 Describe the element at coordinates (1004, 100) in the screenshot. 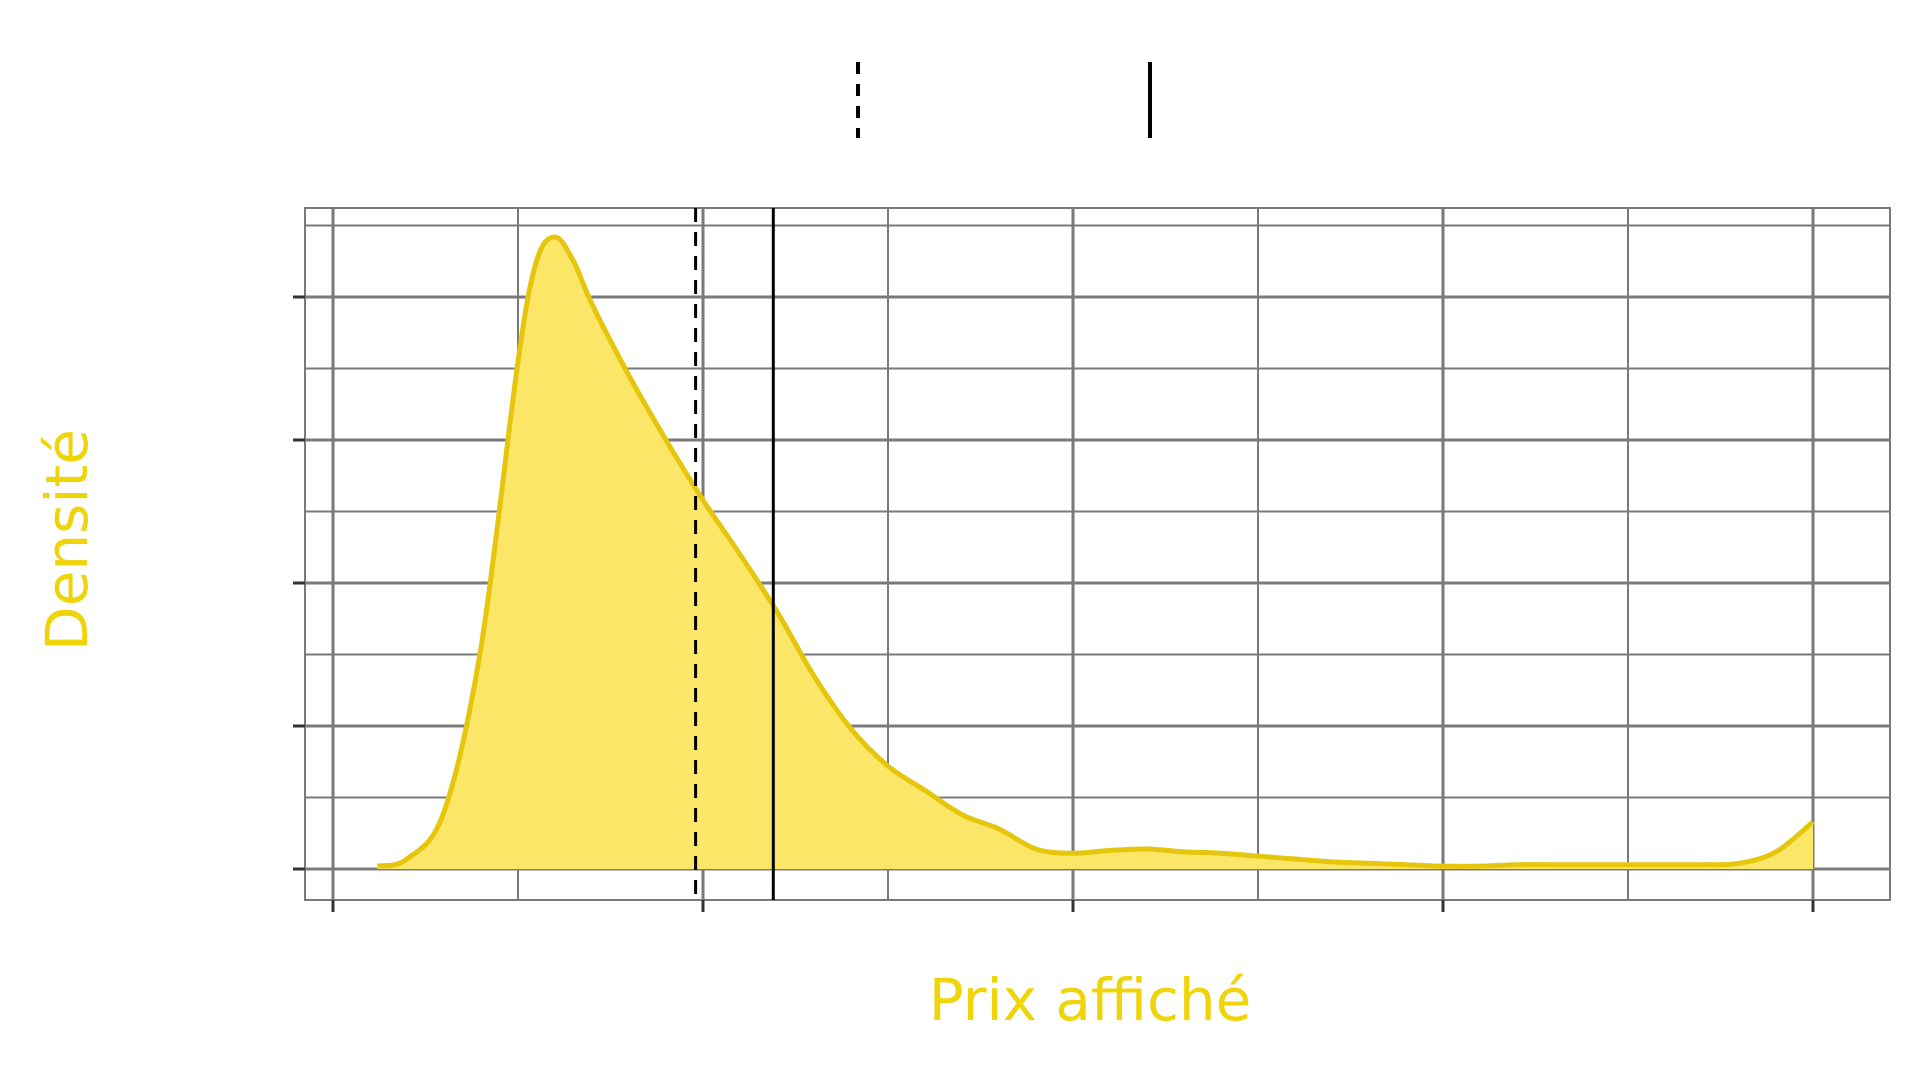

I see `legend` at that location.